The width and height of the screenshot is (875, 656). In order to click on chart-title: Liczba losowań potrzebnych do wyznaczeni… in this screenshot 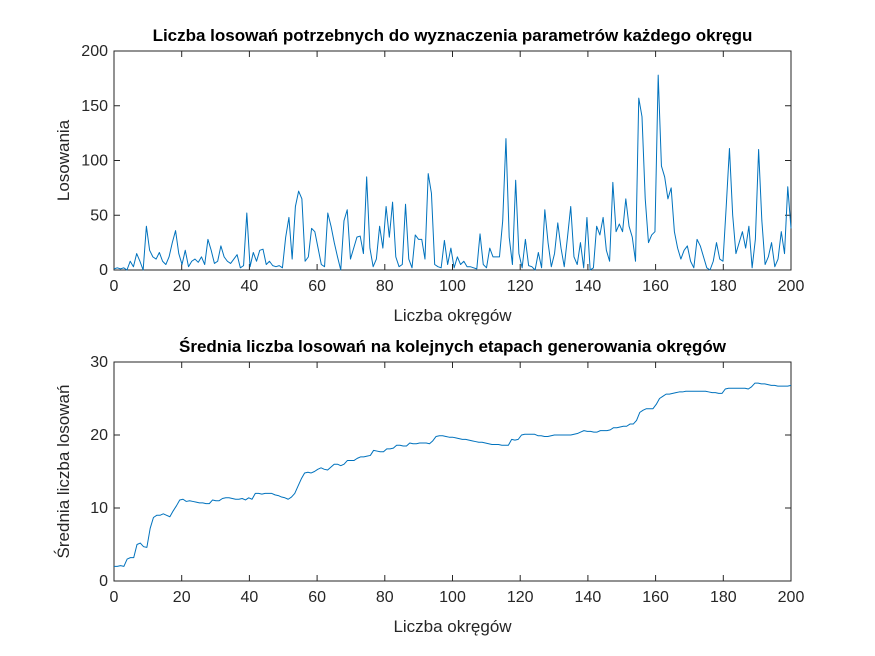, I will do `click(453, 35)`.